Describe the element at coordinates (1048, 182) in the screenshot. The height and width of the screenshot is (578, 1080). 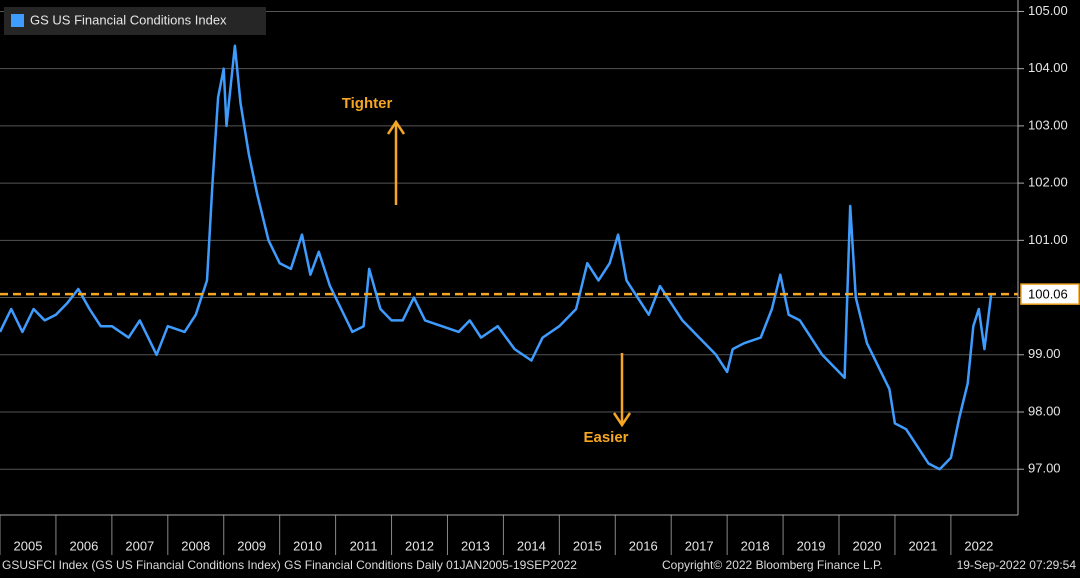
I see `y-tick-label: 102.00` at that location.